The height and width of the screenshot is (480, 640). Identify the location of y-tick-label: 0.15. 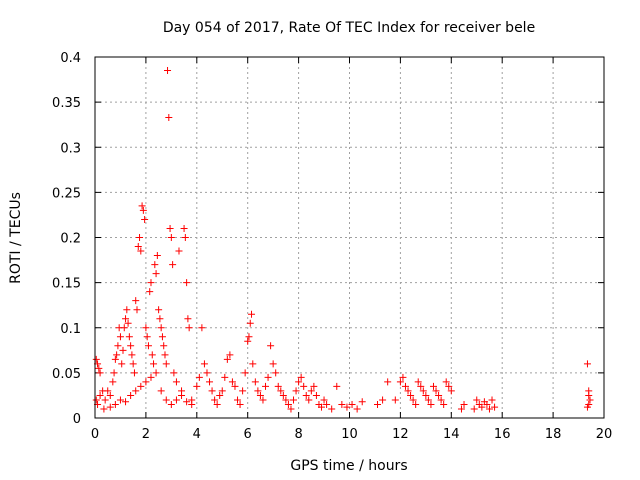
(66, 284).